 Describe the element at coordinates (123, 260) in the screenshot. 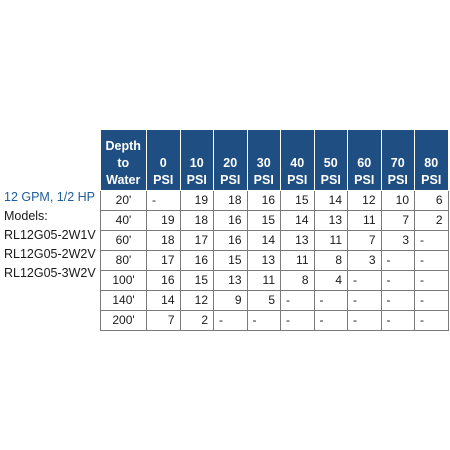

I see `depth-cell: 80'` at that location.